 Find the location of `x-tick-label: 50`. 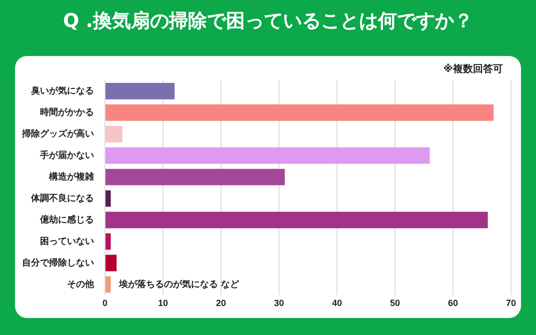

x-tick-label: 50 is located at coordinates (395, 303).